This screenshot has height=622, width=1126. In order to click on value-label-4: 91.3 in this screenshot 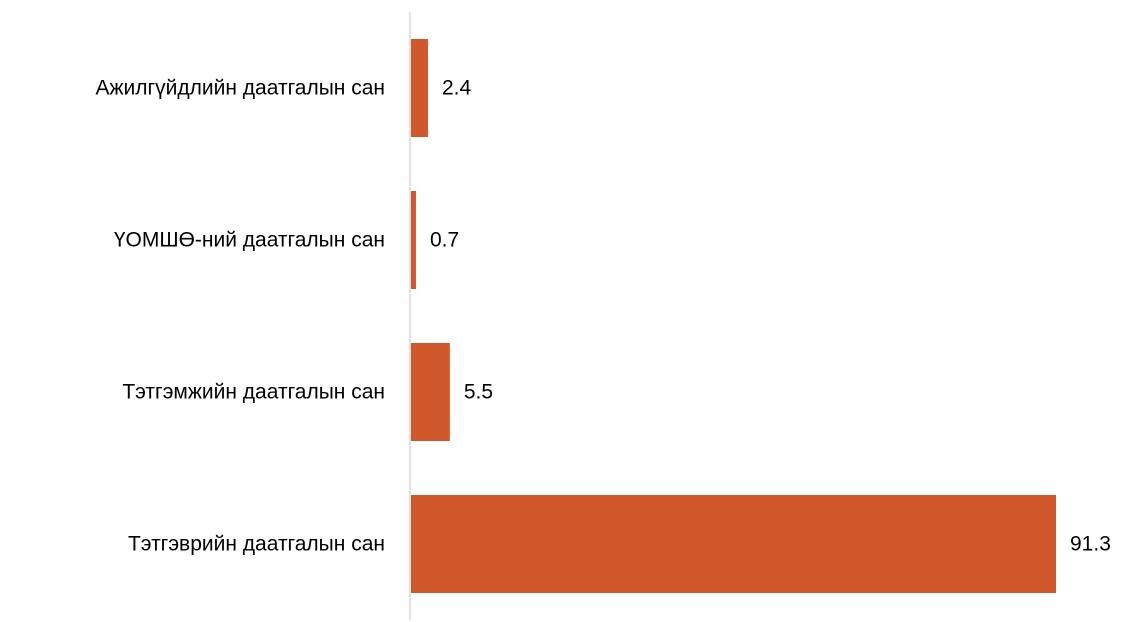, I will do `click(1090, 544)`.